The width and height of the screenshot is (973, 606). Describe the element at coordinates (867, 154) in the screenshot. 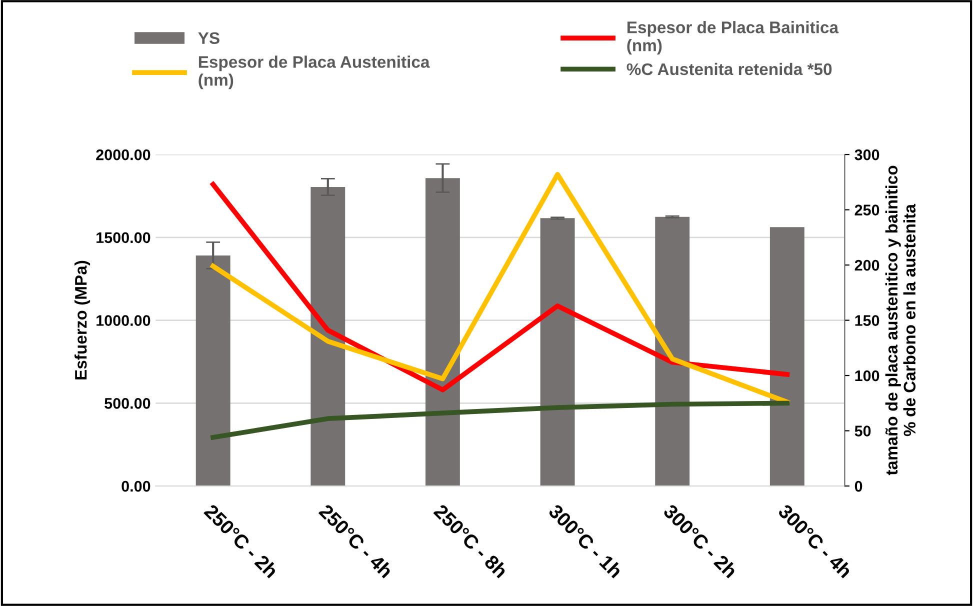

I see `y2-tick-label: 300` at that location.